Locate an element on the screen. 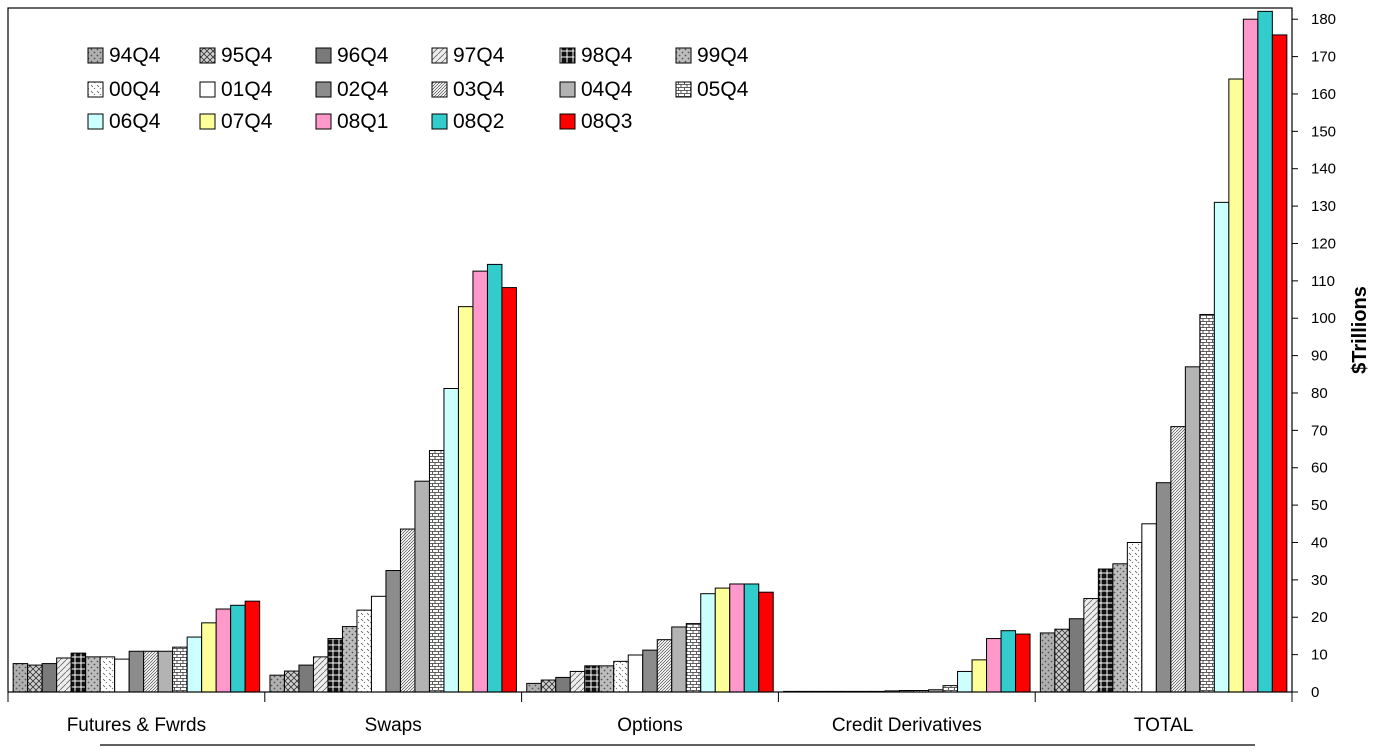 The height and width of the screenshot is (756, 1378). legend-label-02Q4: 02Q4 is located at coordinates (363, 89).